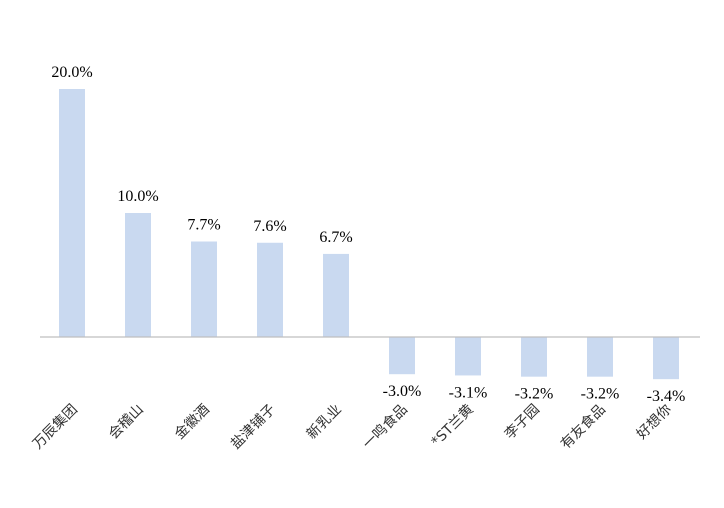  I want to click on category-label-4: 盐津铺子, so click(253, 427).